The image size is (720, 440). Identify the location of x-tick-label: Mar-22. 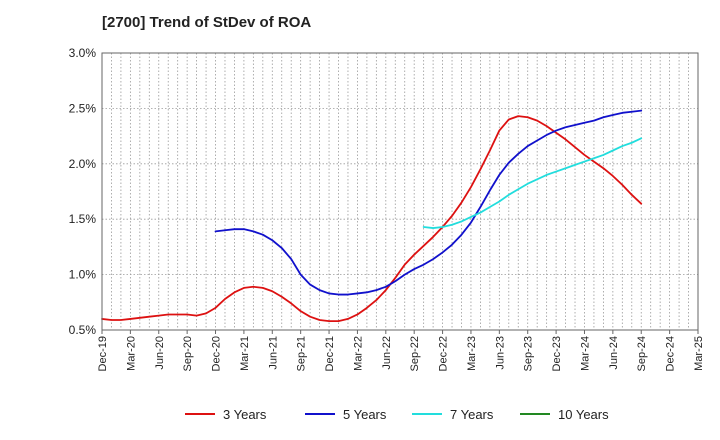
(358, 353).